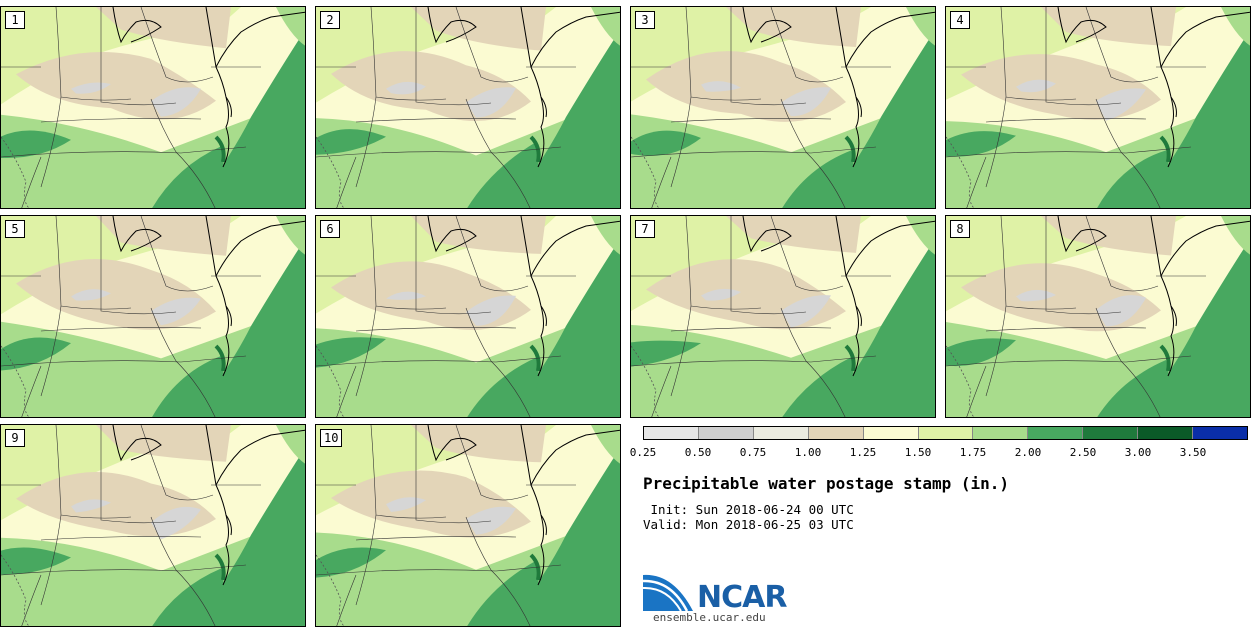 This screenshot has width=1260, height=627. Describe the element at coordinates (330, 20) in the screenshot. I see `member-number: 2` at that location.